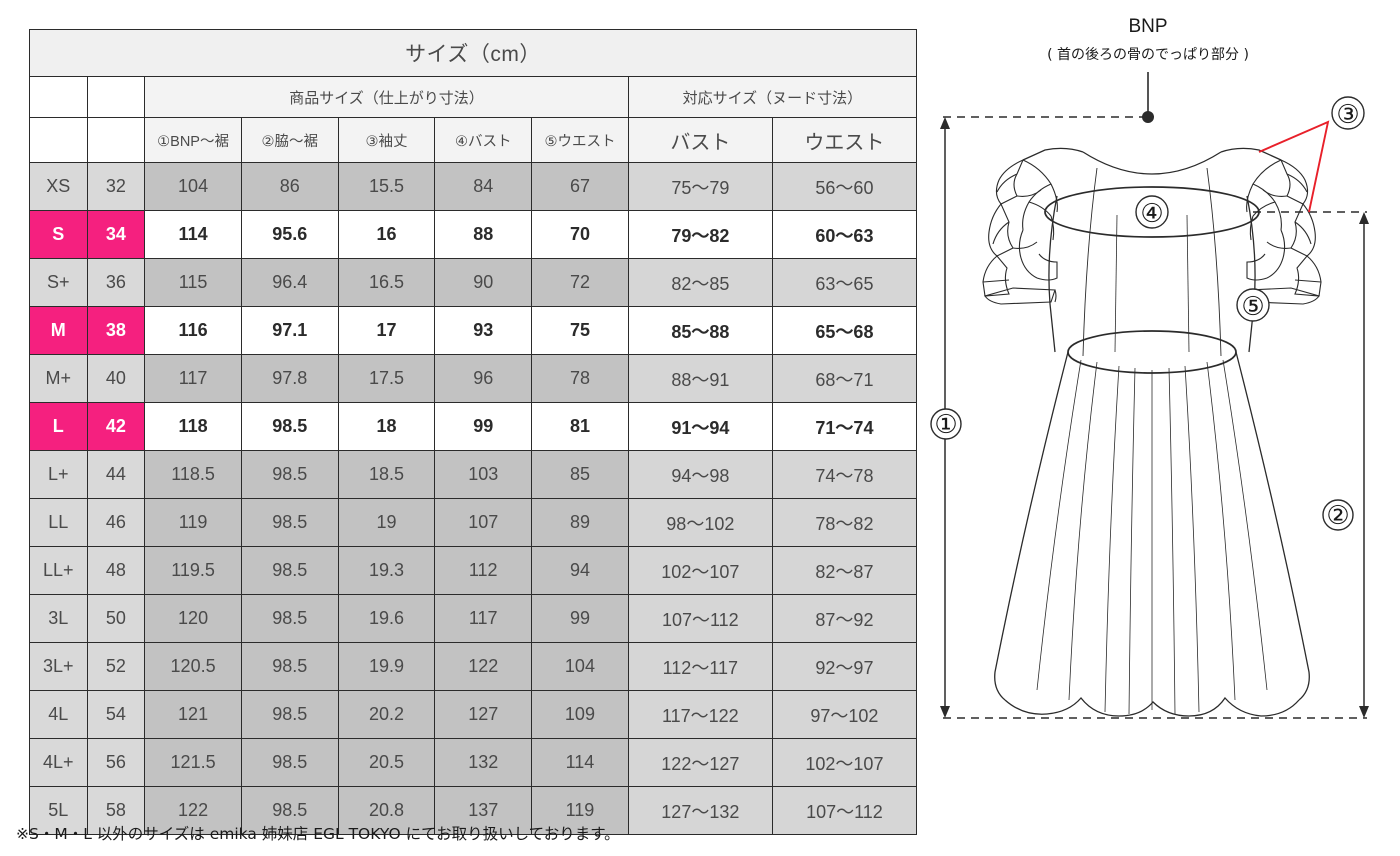 The image size is (1400, 856). What do you see at coordinates (483, 140) in the screenshot?
I see `sub-header-bust: ④バスト` at bounding box center [483, 140].